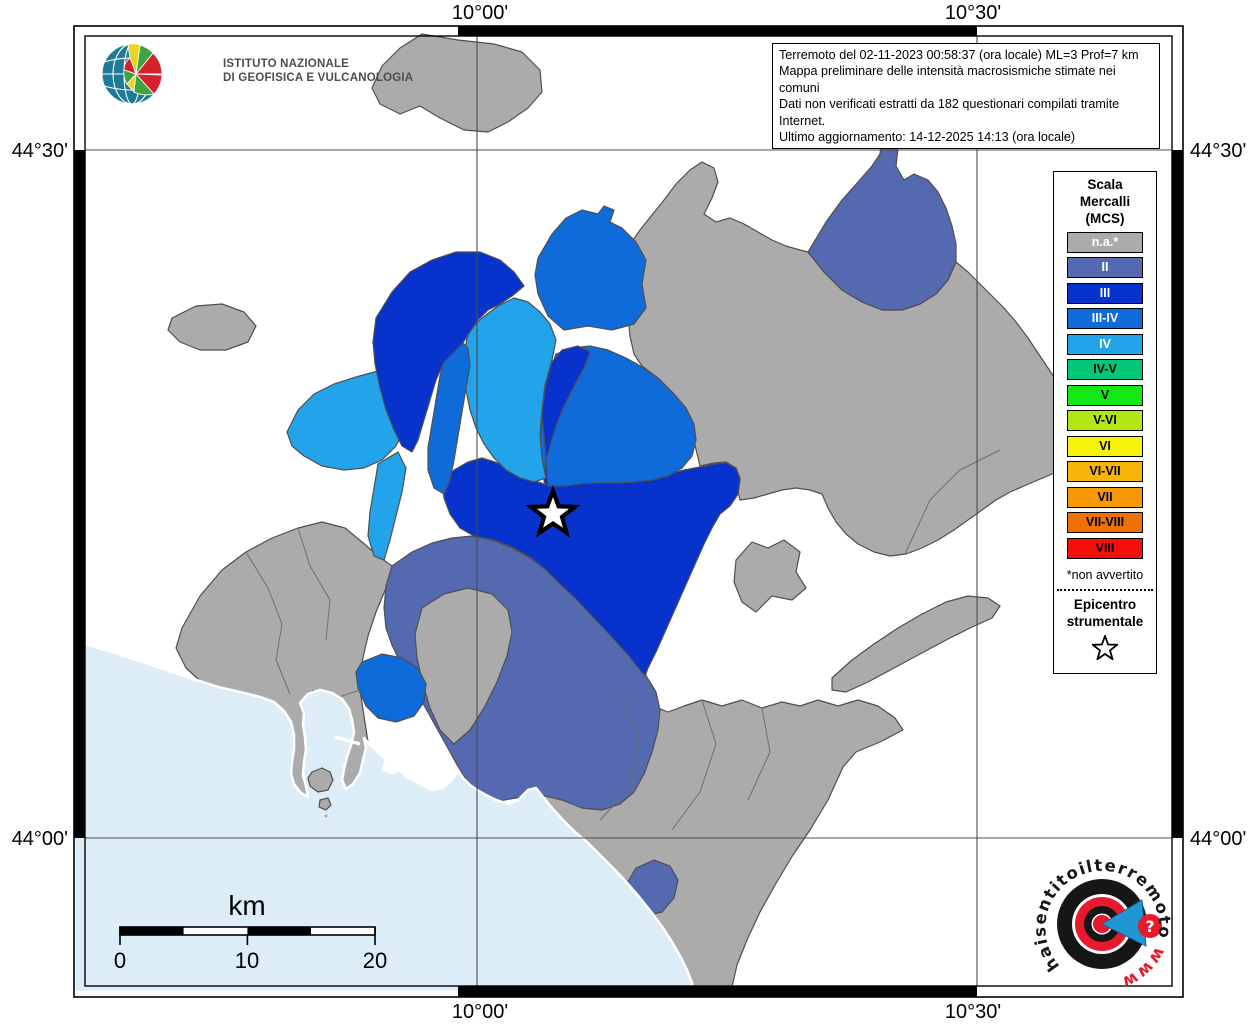 The image size is (1257, 1024). Describe the element at coordinates (375, 960) in the screenshot. I see `scale-tick-20: 20` at that location.